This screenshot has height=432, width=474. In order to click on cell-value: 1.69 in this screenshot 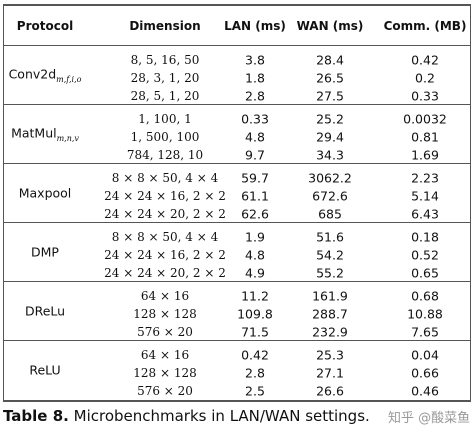, I will do `click(425, 155)`.